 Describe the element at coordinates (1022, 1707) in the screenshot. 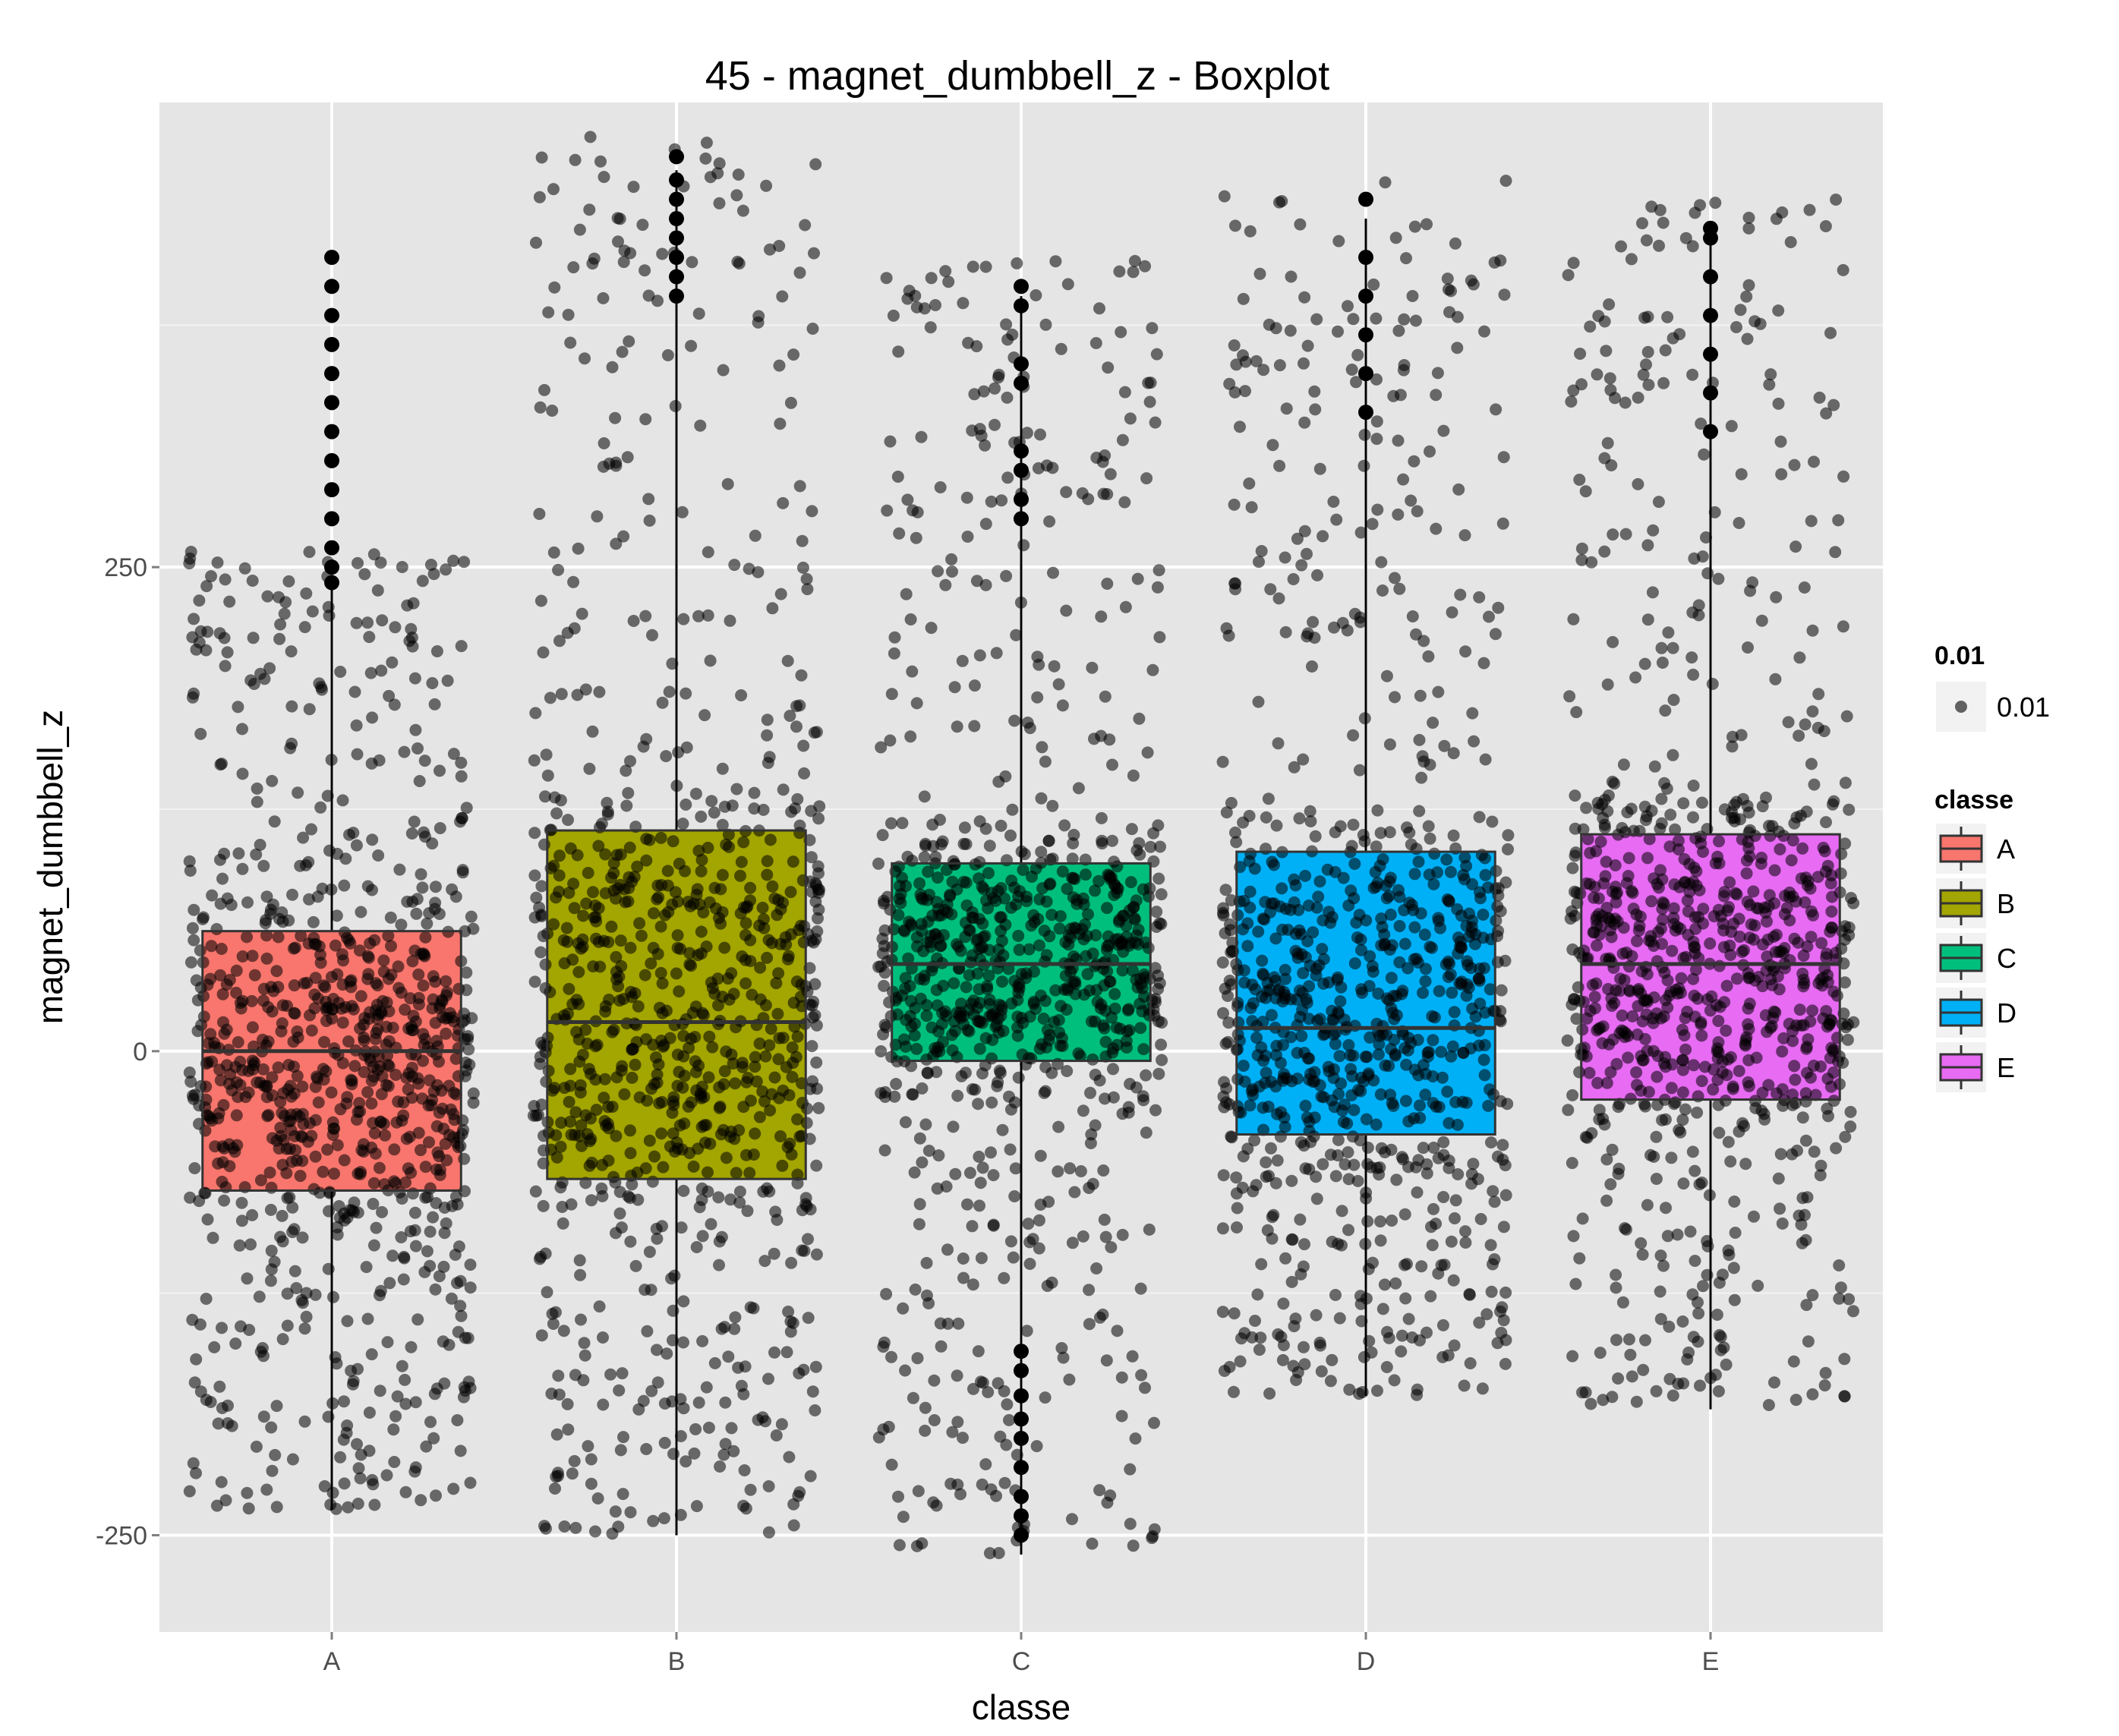

I see `x-axis-title: classe` at that location.